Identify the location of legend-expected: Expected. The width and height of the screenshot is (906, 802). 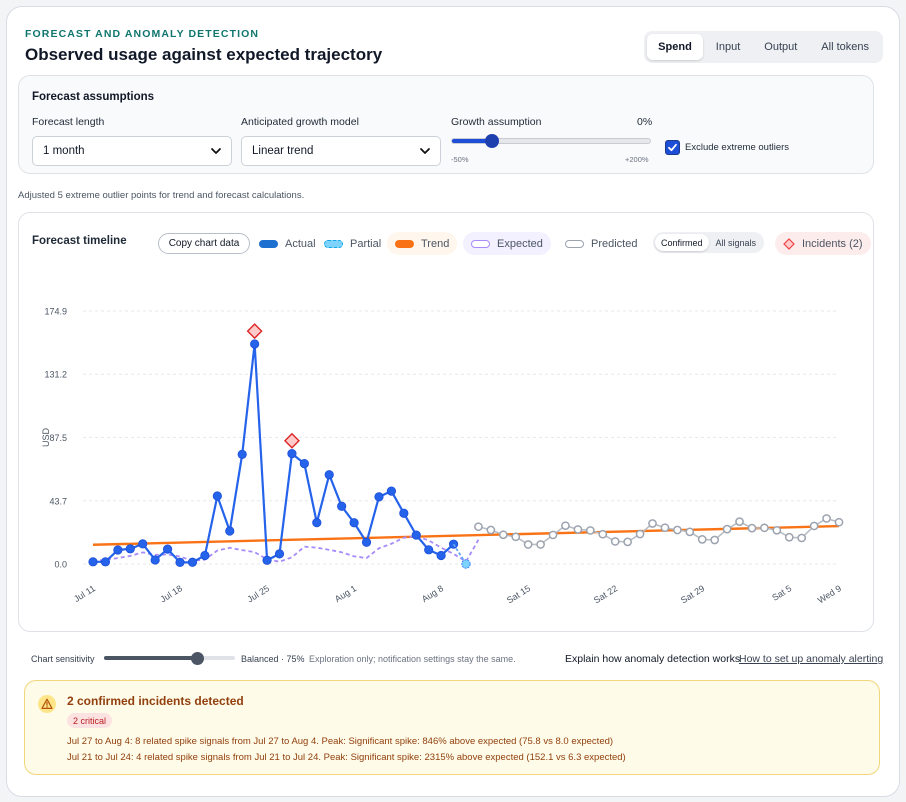
(507, 243).